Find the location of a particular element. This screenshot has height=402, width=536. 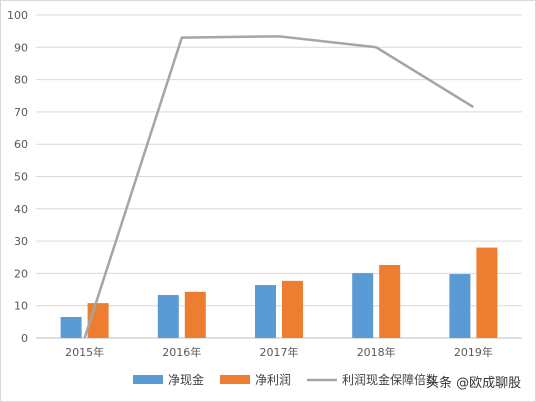

x-tick-label: 2017年 is located at coordinates (279, 352).